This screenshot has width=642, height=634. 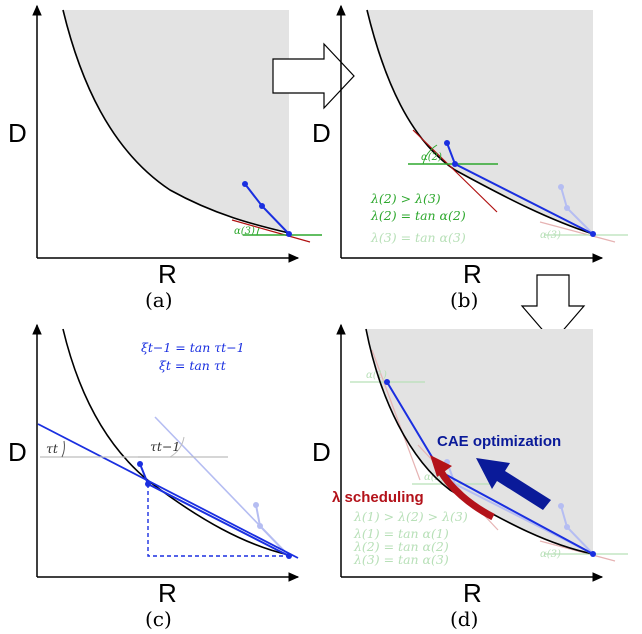 What do you see at coordinates (313, 76) in the screenshot?
I see `right-arrow` at bounding box center [313, 76].